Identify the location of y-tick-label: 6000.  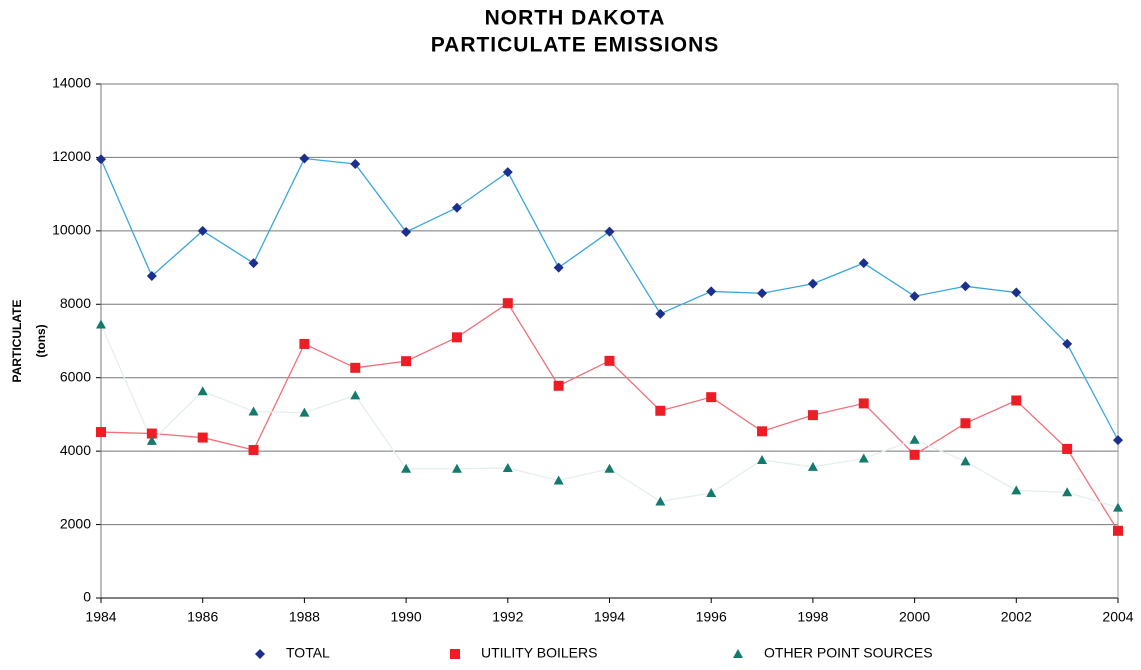
(75, 376).